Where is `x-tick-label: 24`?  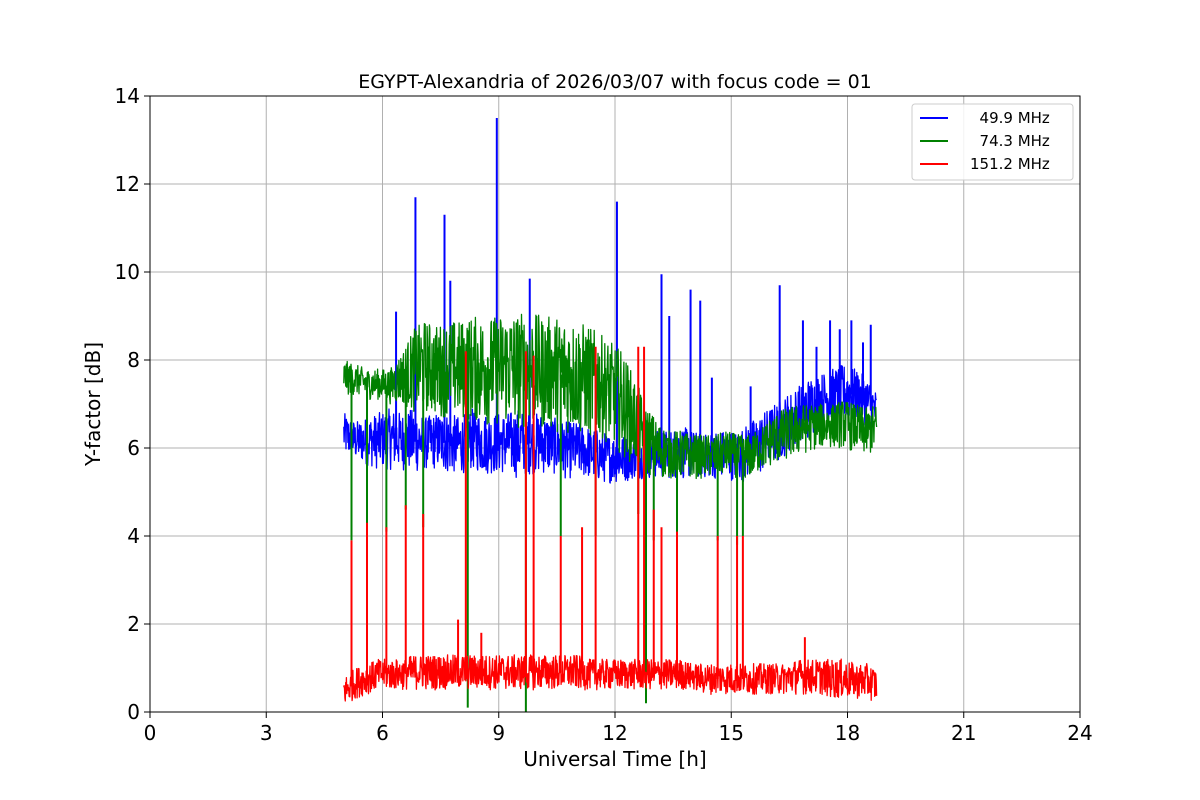 x-tick-label: 24 is located at coordinates (1079, 733).